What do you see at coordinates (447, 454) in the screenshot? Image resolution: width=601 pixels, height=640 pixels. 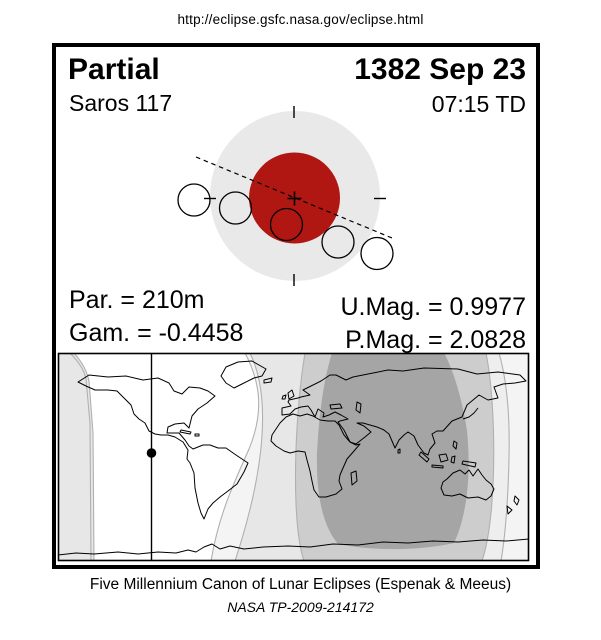 I see `southeast-asia-islands-outline` at bounding box center [447, 454].